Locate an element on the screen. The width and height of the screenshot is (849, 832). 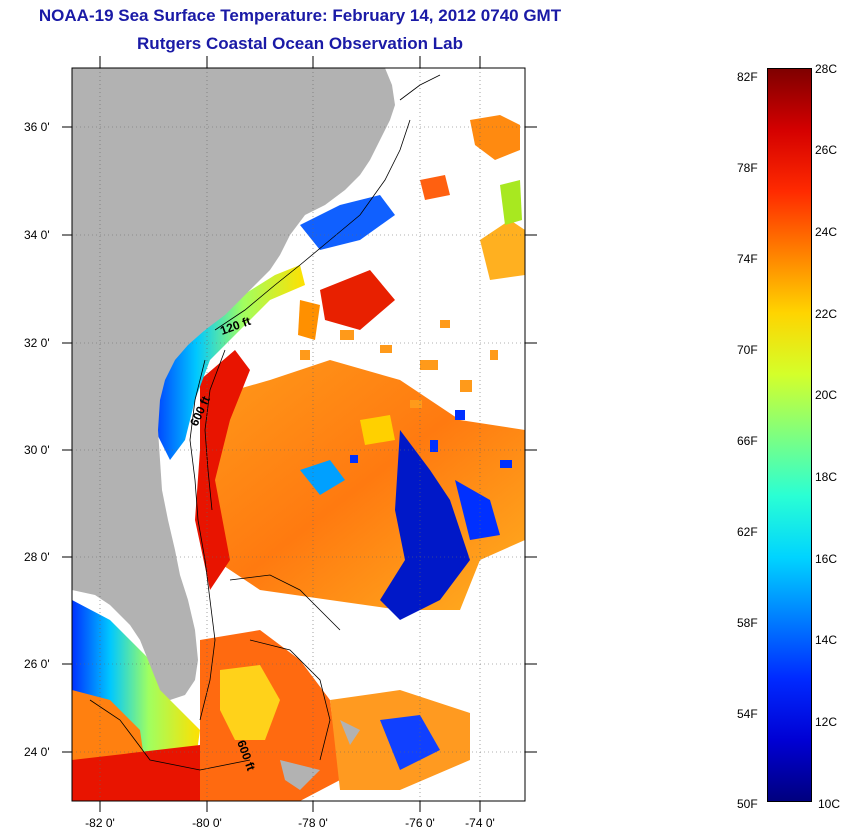
lat-label: 24 0' is located at coordinates (37, 752).